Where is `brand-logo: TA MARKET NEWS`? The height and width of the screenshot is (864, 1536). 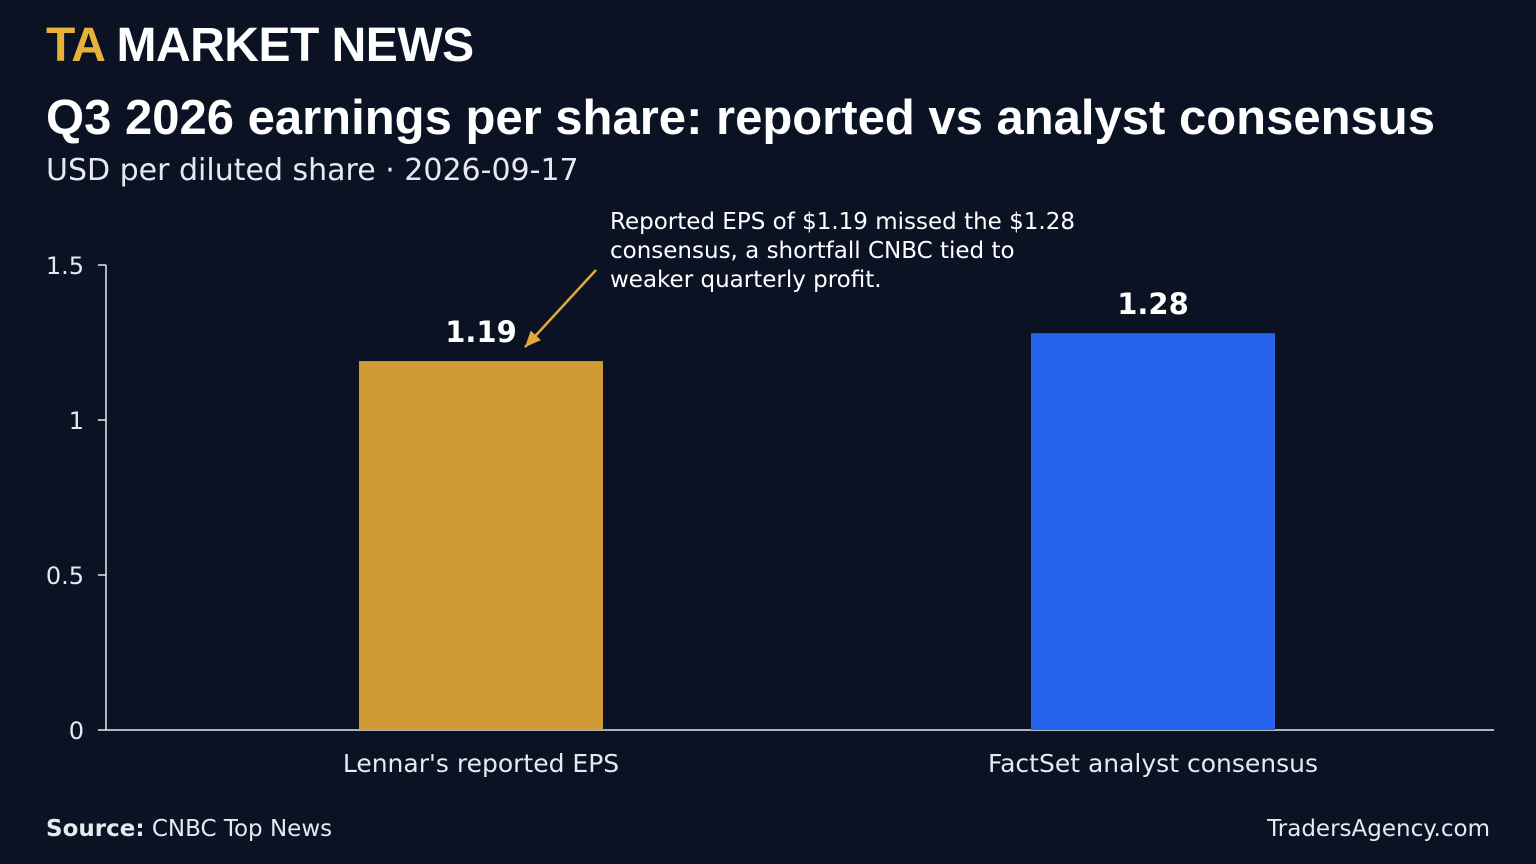 brand-logo: TA MARKET NEWS is located at coordinates (260, 46).